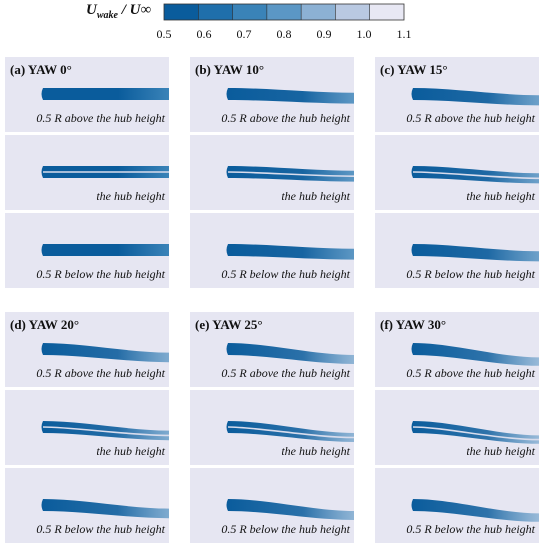 Image resolution: width=542 pixels, height=550 pixels. Describe the element at coordinates (244, 34) in the screenshot. I see `colorbar-tick-label: 0.7` at that location.